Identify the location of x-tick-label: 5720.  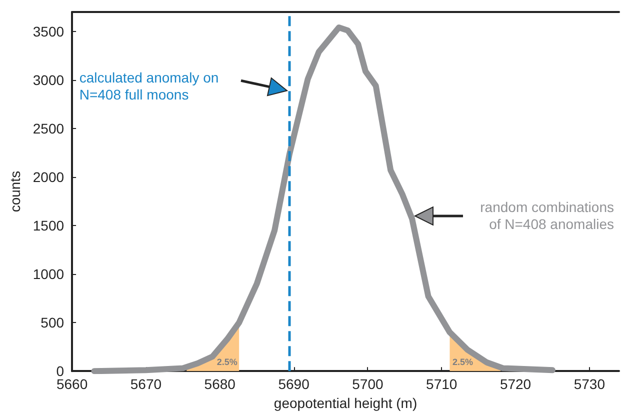
(516, 384).